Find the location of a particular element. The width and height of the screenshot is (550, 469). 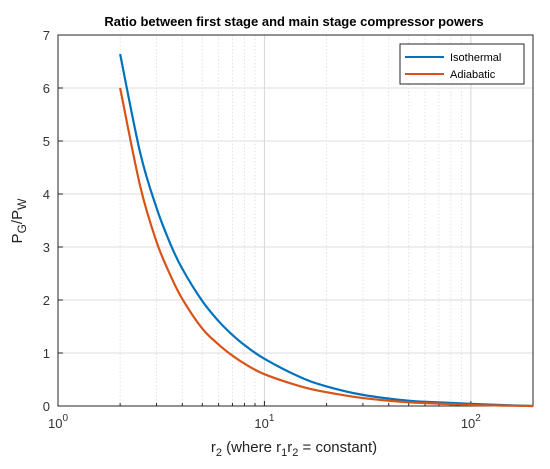

x-tick-labels: 10⁰ 10¹ 10² is located at coordinates (264, 422).